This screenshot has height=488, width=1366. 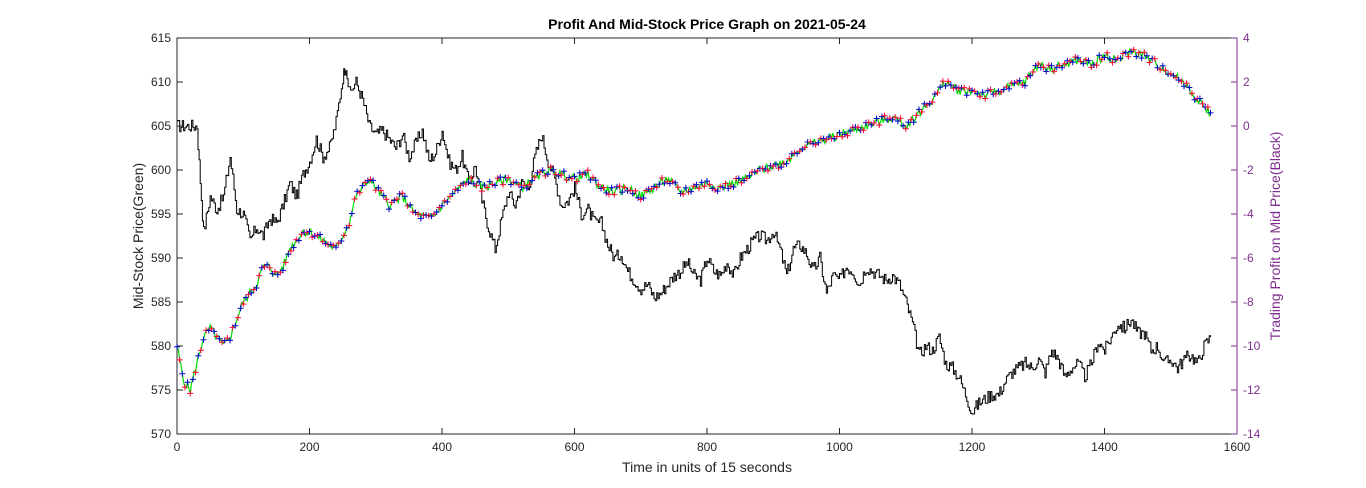 What do you see at coordinates (1248, 258) in the screenshot?
I see `y-right-tick-label: -6` at bounding box center [1248, 258].